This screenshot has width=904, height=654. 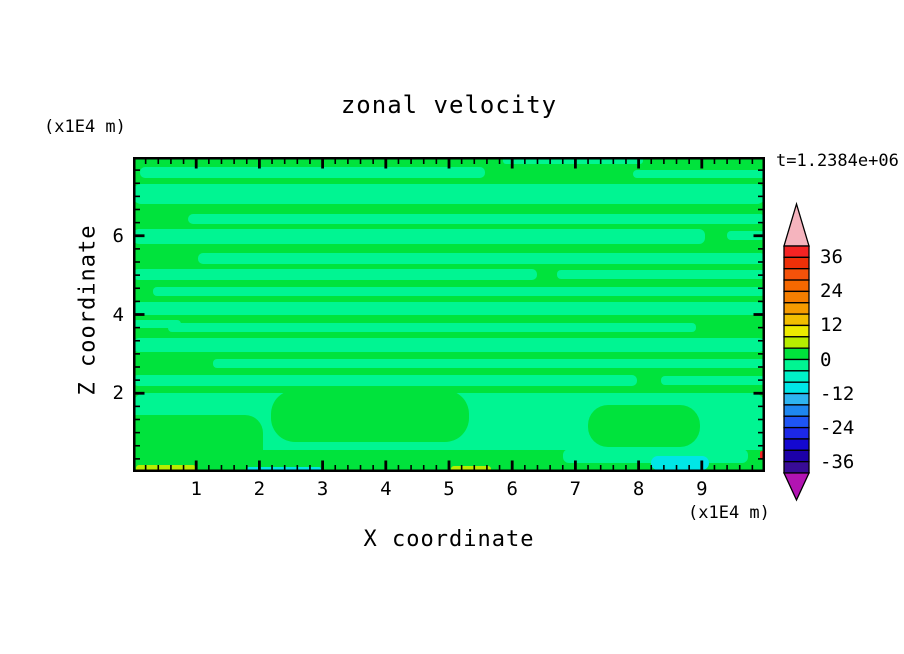 I want to click on x-tick-label: 2, so click(x=259, y=489).